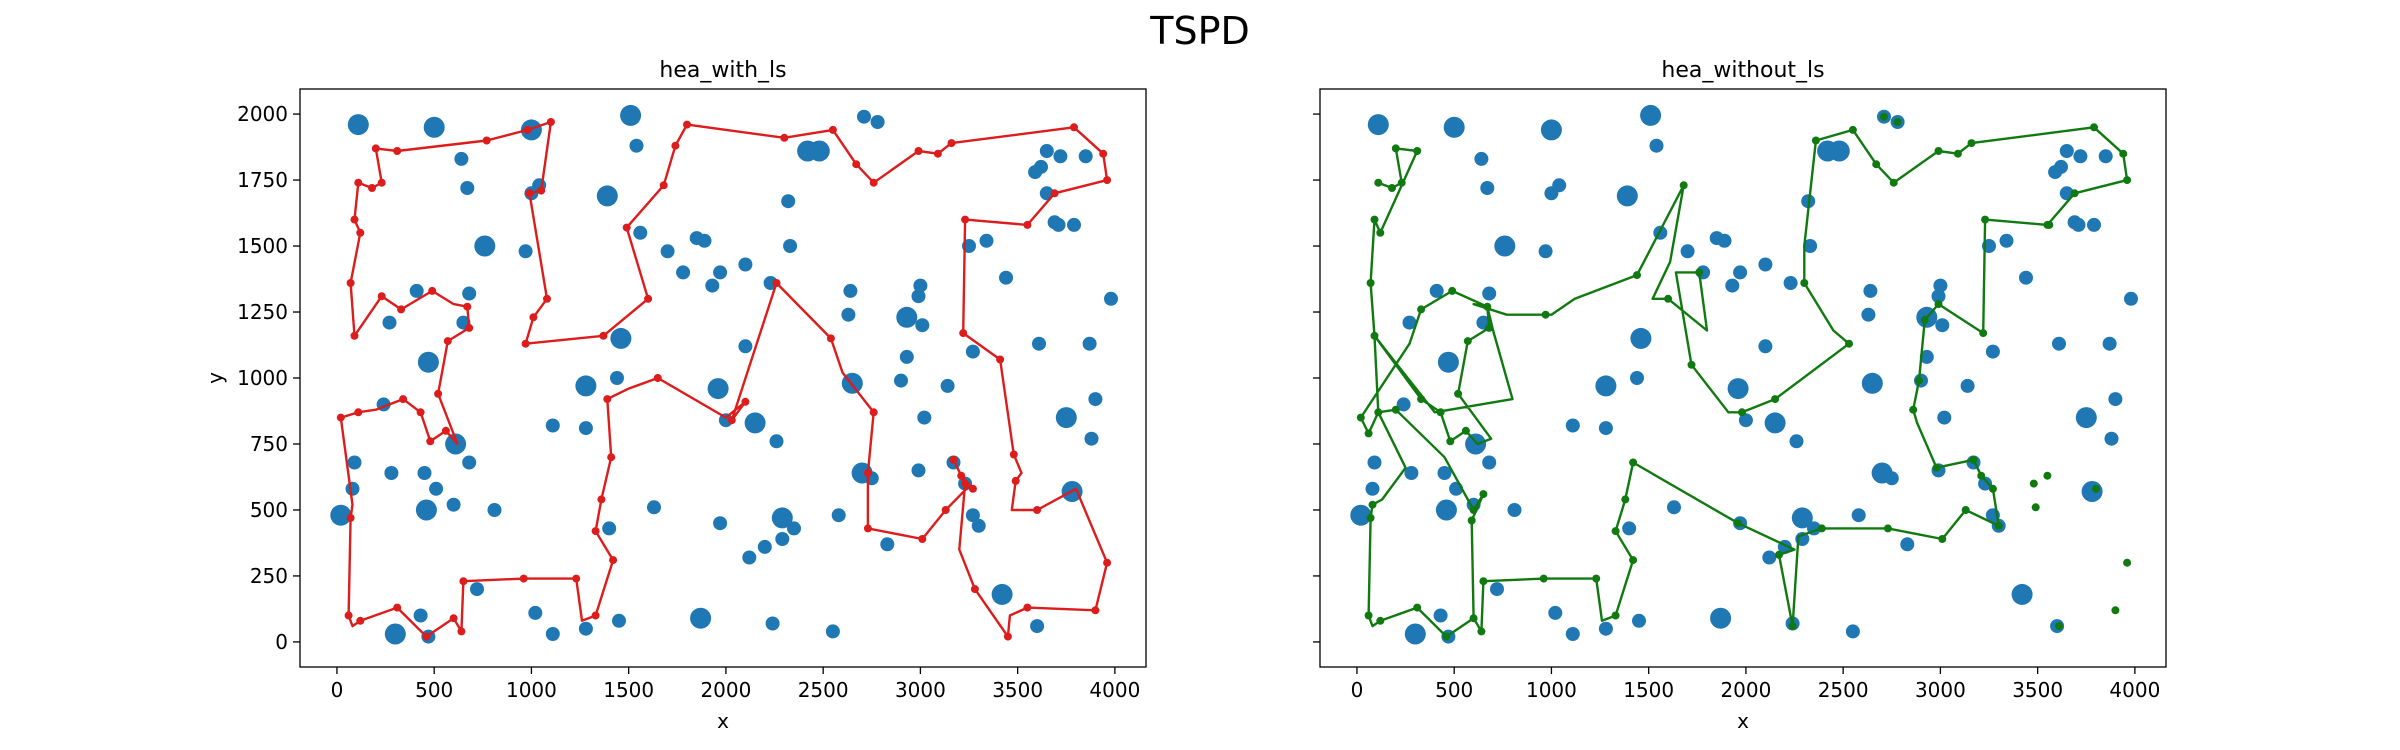 This screenshot has width=2400, height=750. What do you see at coordinates (1017, 690) in the screenshot?
I see `x-tick-label: 3500` at bounding box center [1017, 690].